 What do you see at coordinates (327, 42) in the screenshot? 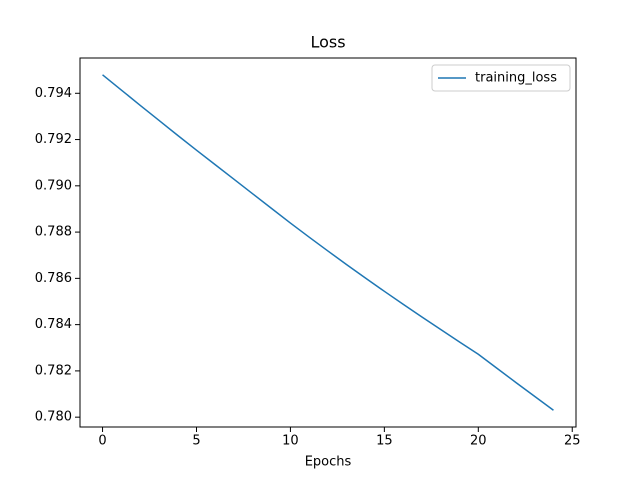
I see `chart-title: Loss` at bounding box center [327, 42].